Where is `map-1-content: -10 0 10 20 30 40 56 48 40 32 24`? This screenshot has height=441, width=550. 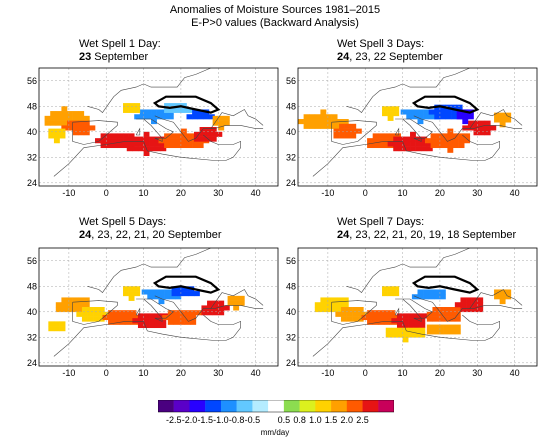
map-1-content: -10 0 10 20 30 40 56 48 40 32 24 is located at coordinates (153, 132).